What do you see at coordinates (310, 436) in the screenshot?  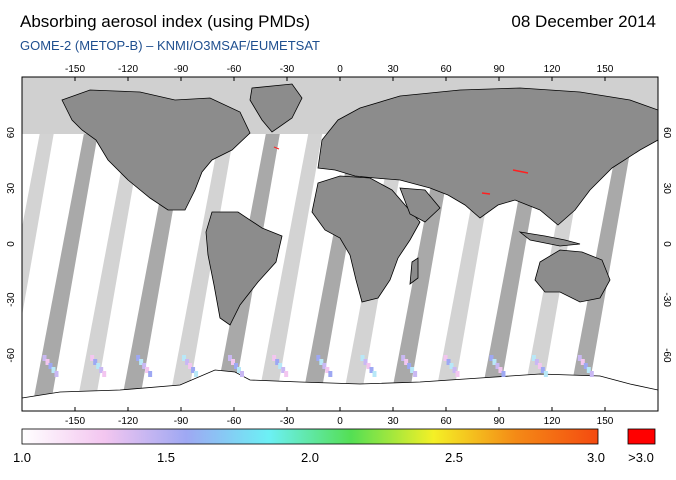 I see `colorbar-gradient` at bounding box center [310, 436].